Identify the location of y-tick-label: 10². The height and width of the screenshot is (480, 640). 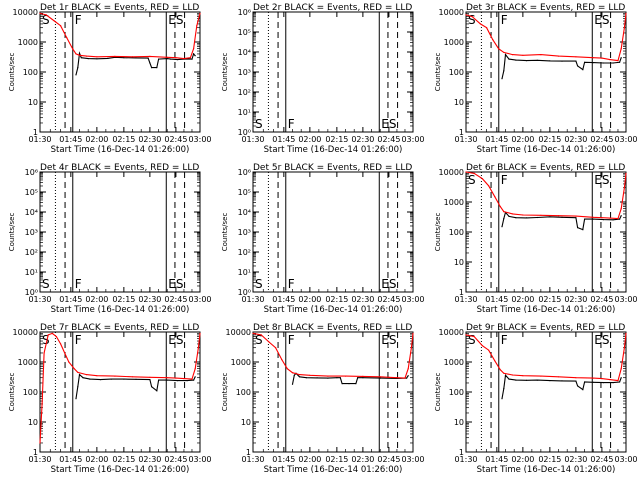
(244, 252).